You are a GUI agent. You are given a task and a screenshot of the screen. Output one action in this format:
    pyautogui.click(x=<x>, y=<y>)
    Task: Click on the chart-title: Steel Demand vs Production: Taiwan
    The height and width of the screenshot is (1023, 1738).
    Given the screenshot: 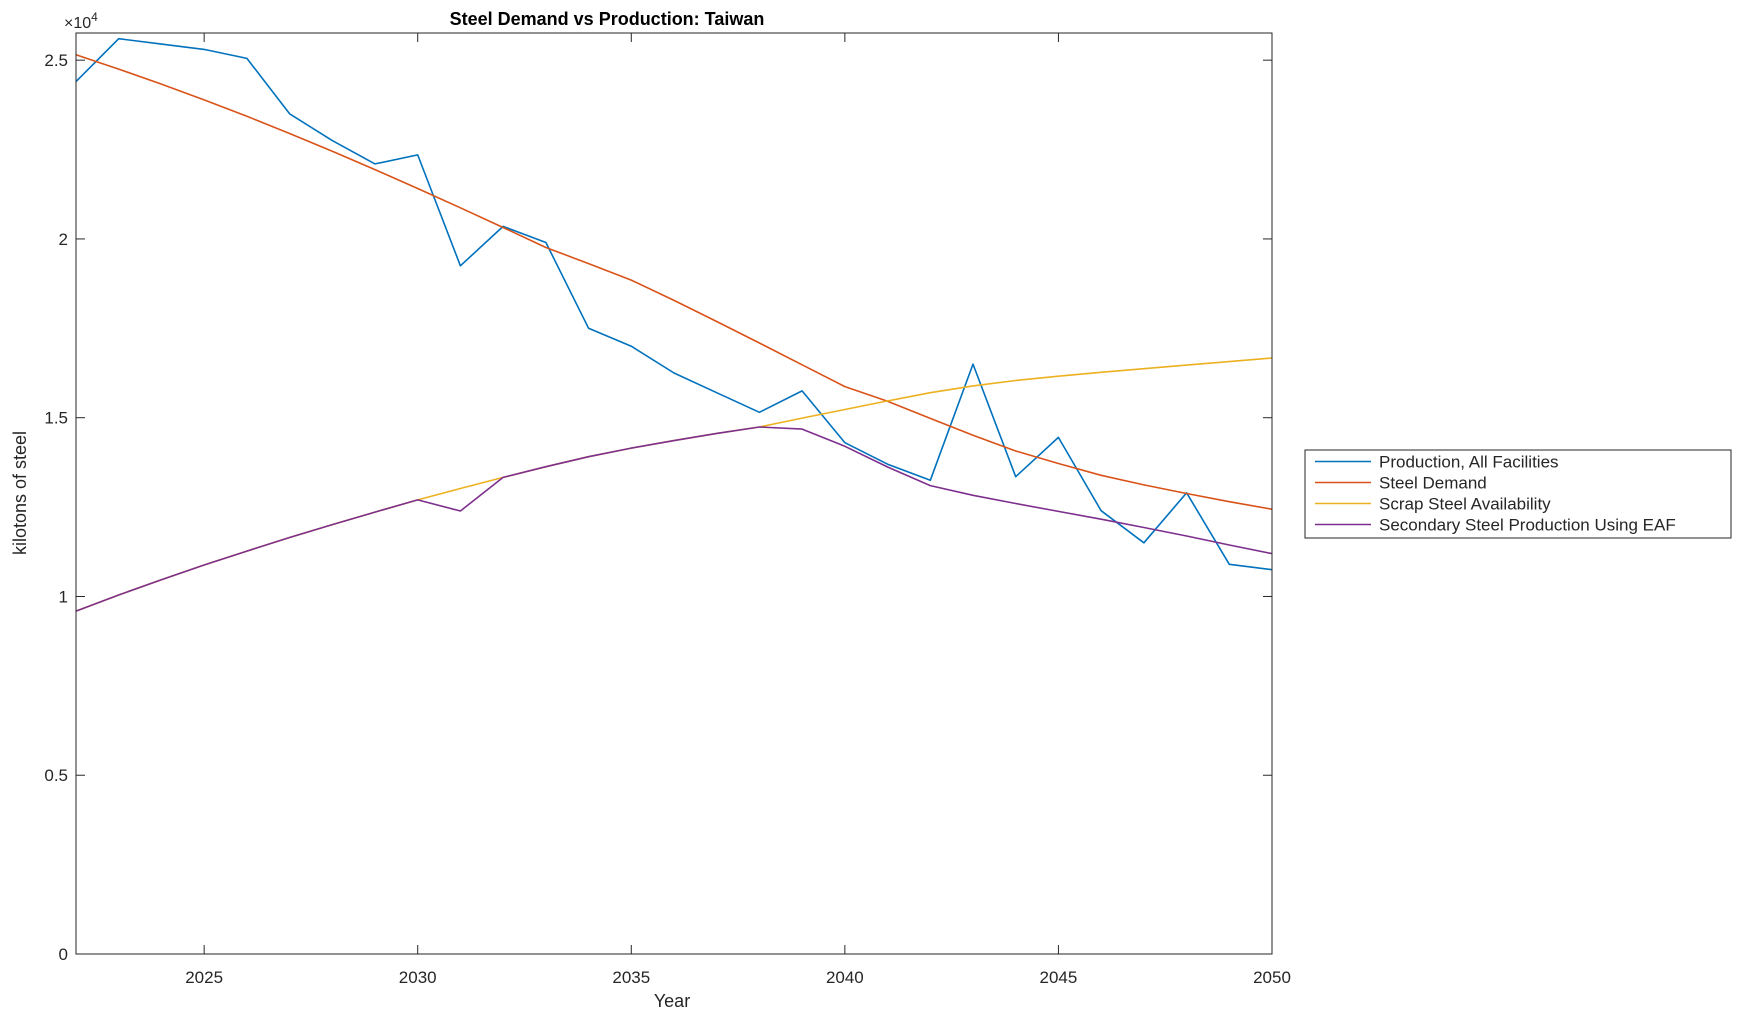 What is the action you would take?
    pyautogui.click(x=607, y=19)
    